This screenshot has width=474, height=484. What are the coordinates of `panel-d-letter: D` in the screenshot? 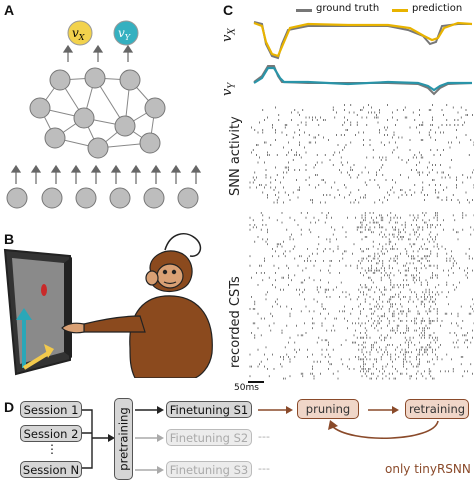 It's located at (9, 407).